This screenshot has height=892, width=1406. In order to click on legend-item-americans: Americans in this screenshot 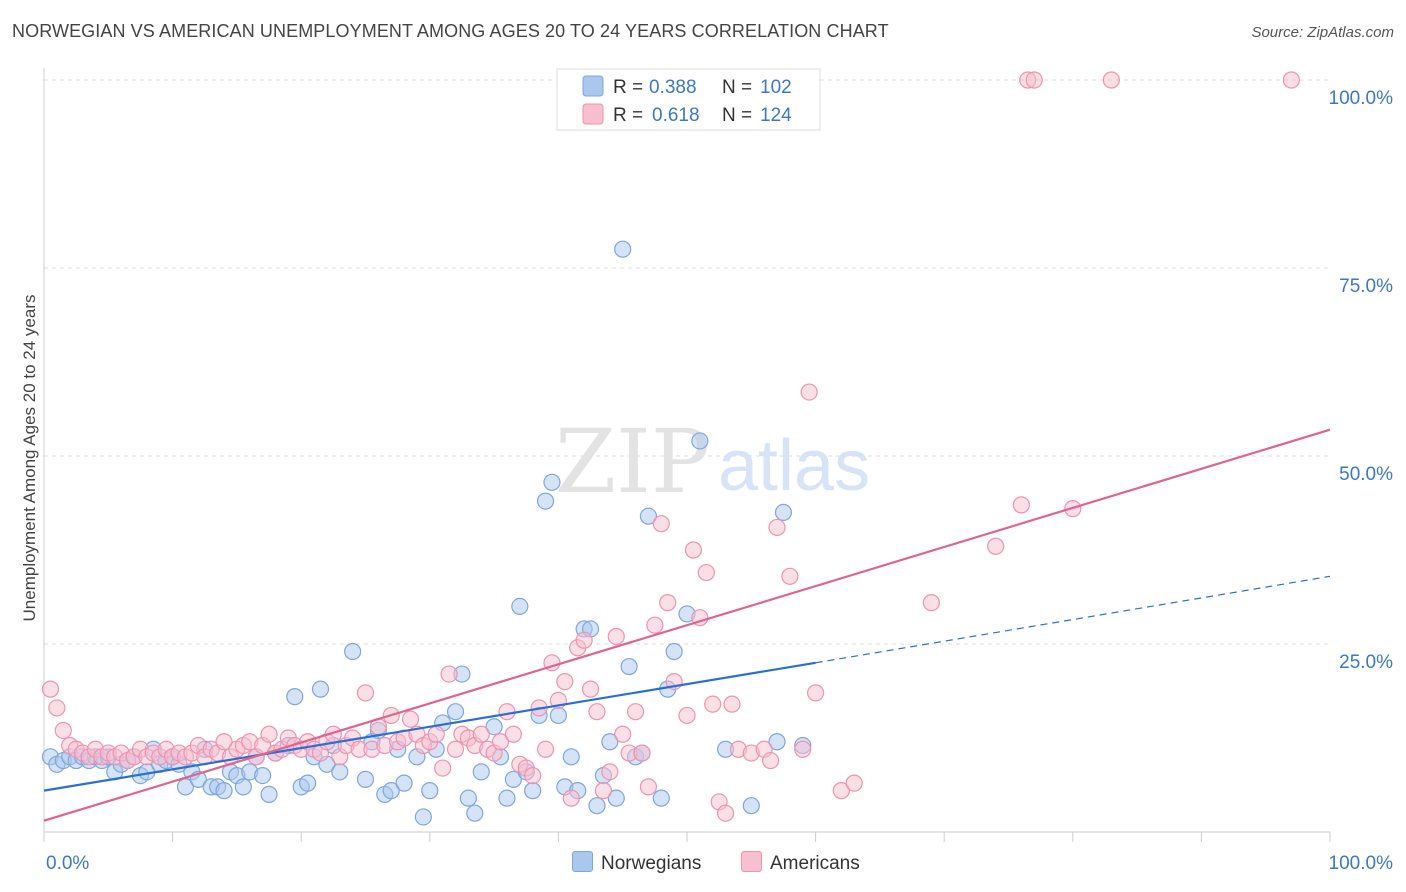, I will do `click(800, 863)`.